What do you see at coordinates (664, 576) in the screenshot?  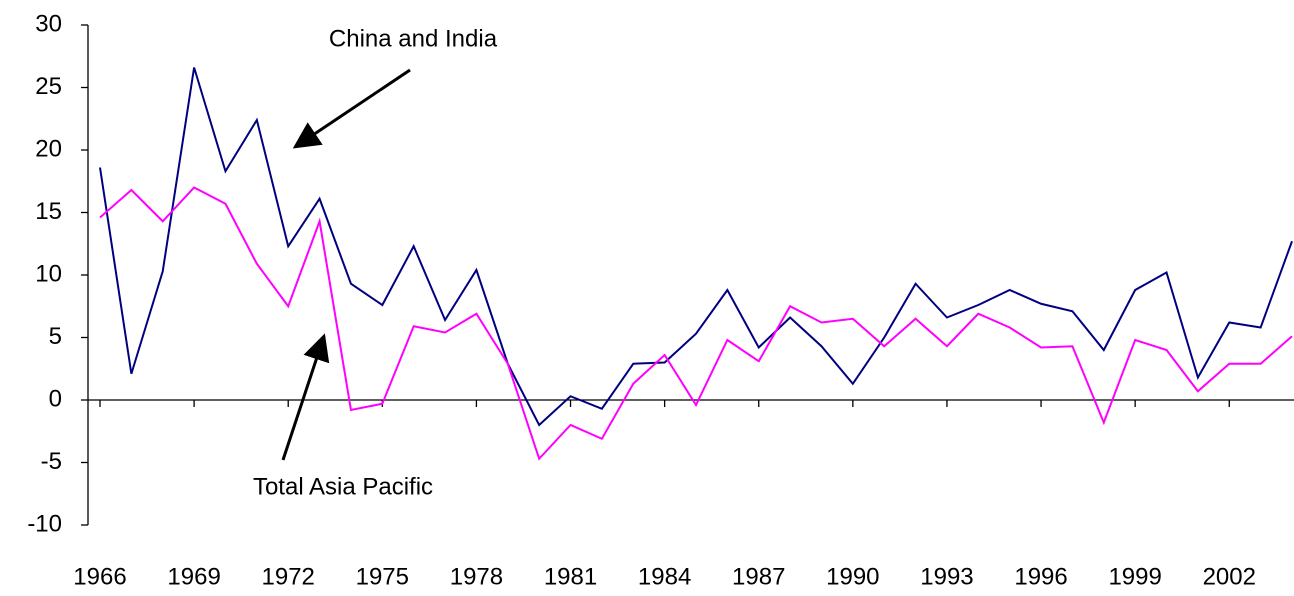 I see `x-tick-label: 1984` at bounding box center [664, 576].